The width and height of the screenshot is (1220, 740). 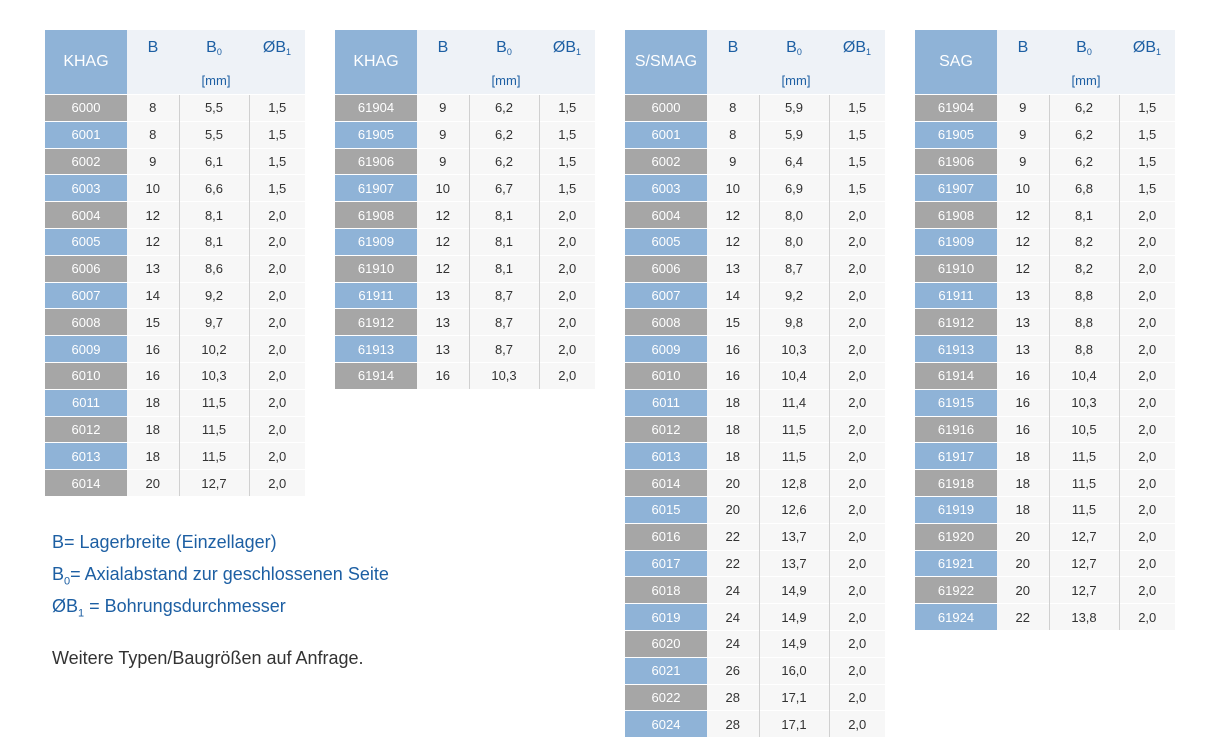 I want to click on value-cell: 10,5, so click(x=1083, y=429).